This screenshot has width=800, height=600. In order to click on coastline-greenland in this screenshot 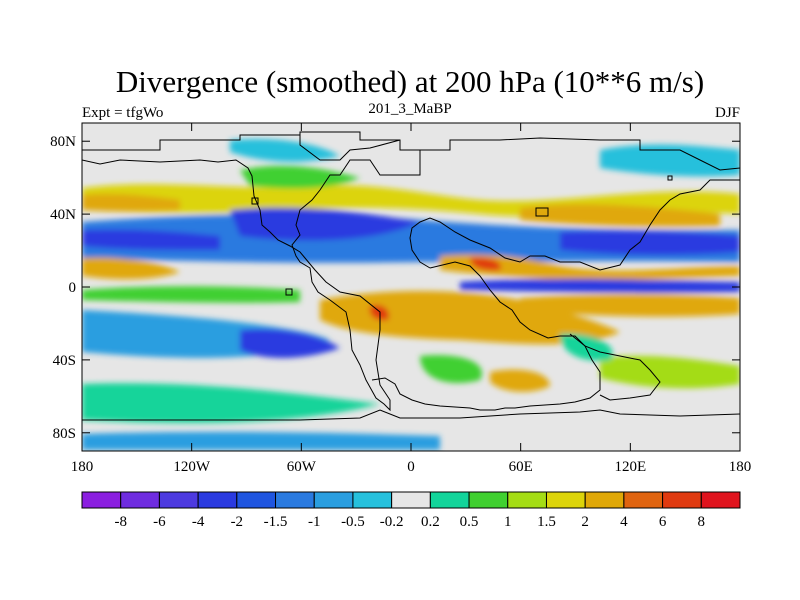, I will do `click(350, 146)`.